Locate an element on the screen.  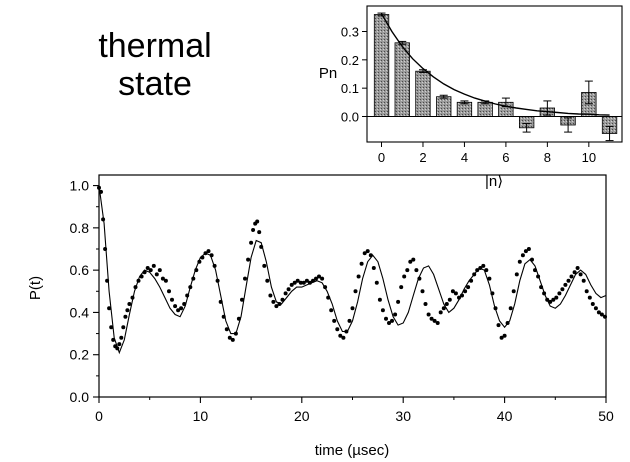
inset-y-tick-label: 0.2 is located at coordinates (350, 60).